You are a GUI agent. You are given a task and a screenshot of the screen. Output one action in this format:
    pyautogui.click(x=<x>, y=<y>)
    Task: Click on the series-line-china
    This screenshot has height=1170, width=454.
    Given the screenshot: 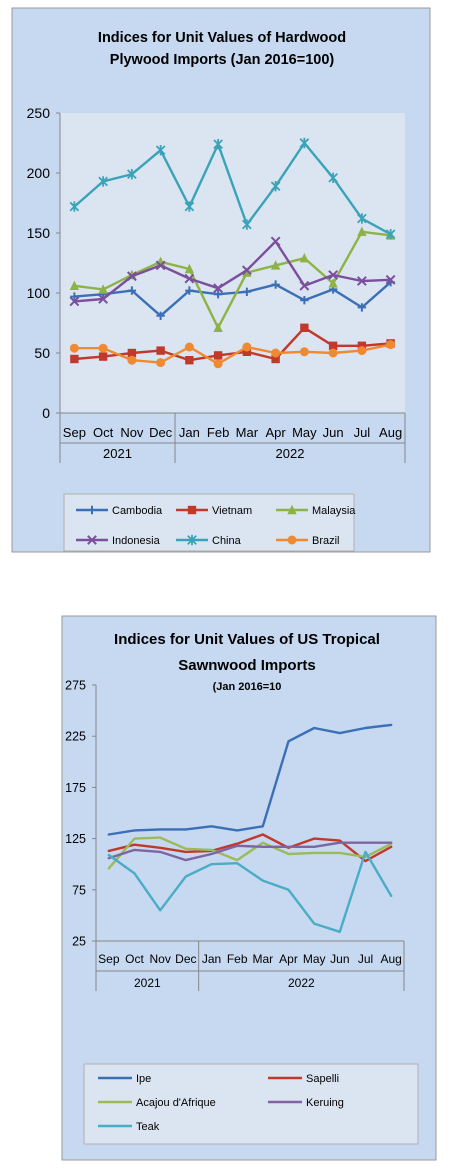 What is the action you would take?
    pyautogui.click(x=232, y=188)
    